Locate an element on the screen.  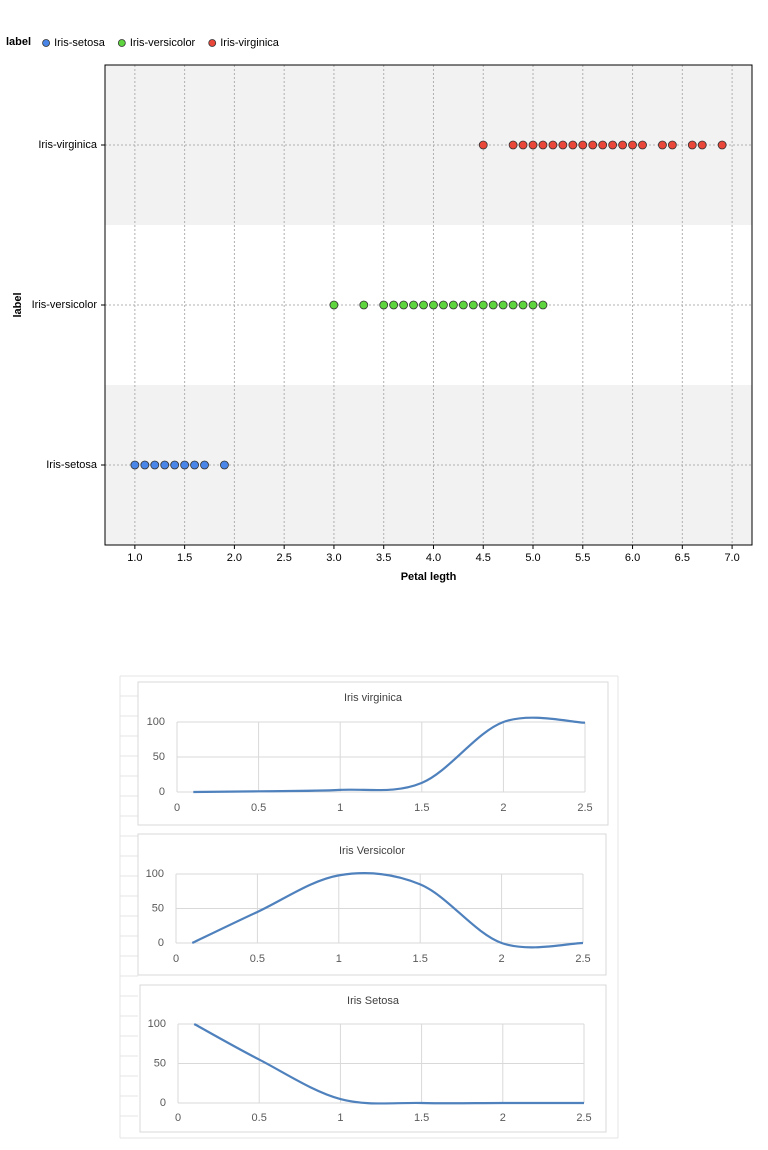
x-tick-label: 7.0 is located at coordinates (731, 558).